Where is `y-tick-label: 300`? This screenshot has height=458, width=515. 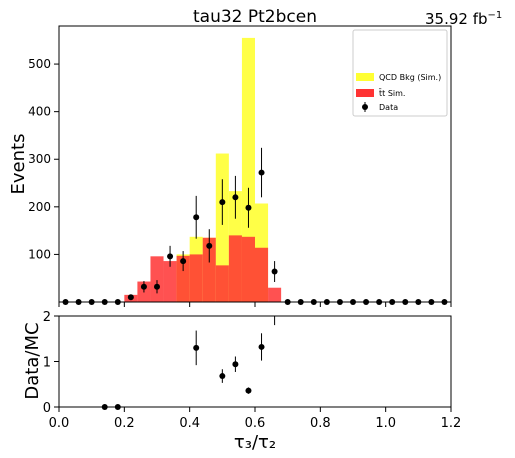
y-tick-label: 300 is located at coordinates (39, 159).